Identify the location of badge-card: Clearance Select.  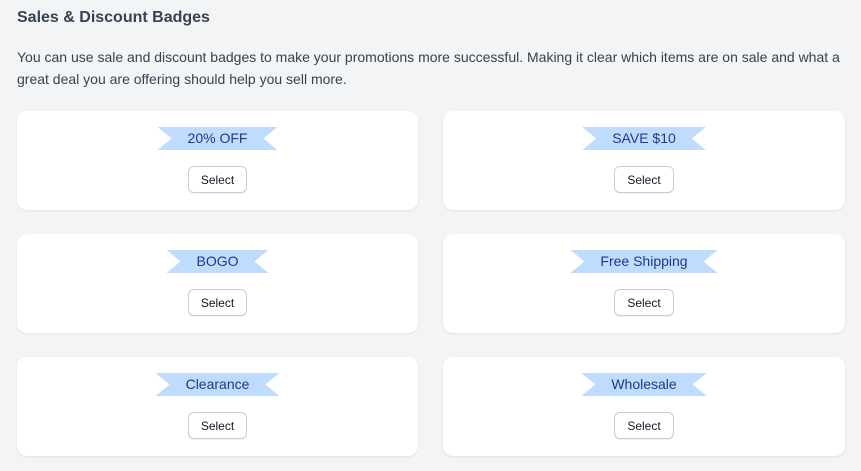
(217, 406).